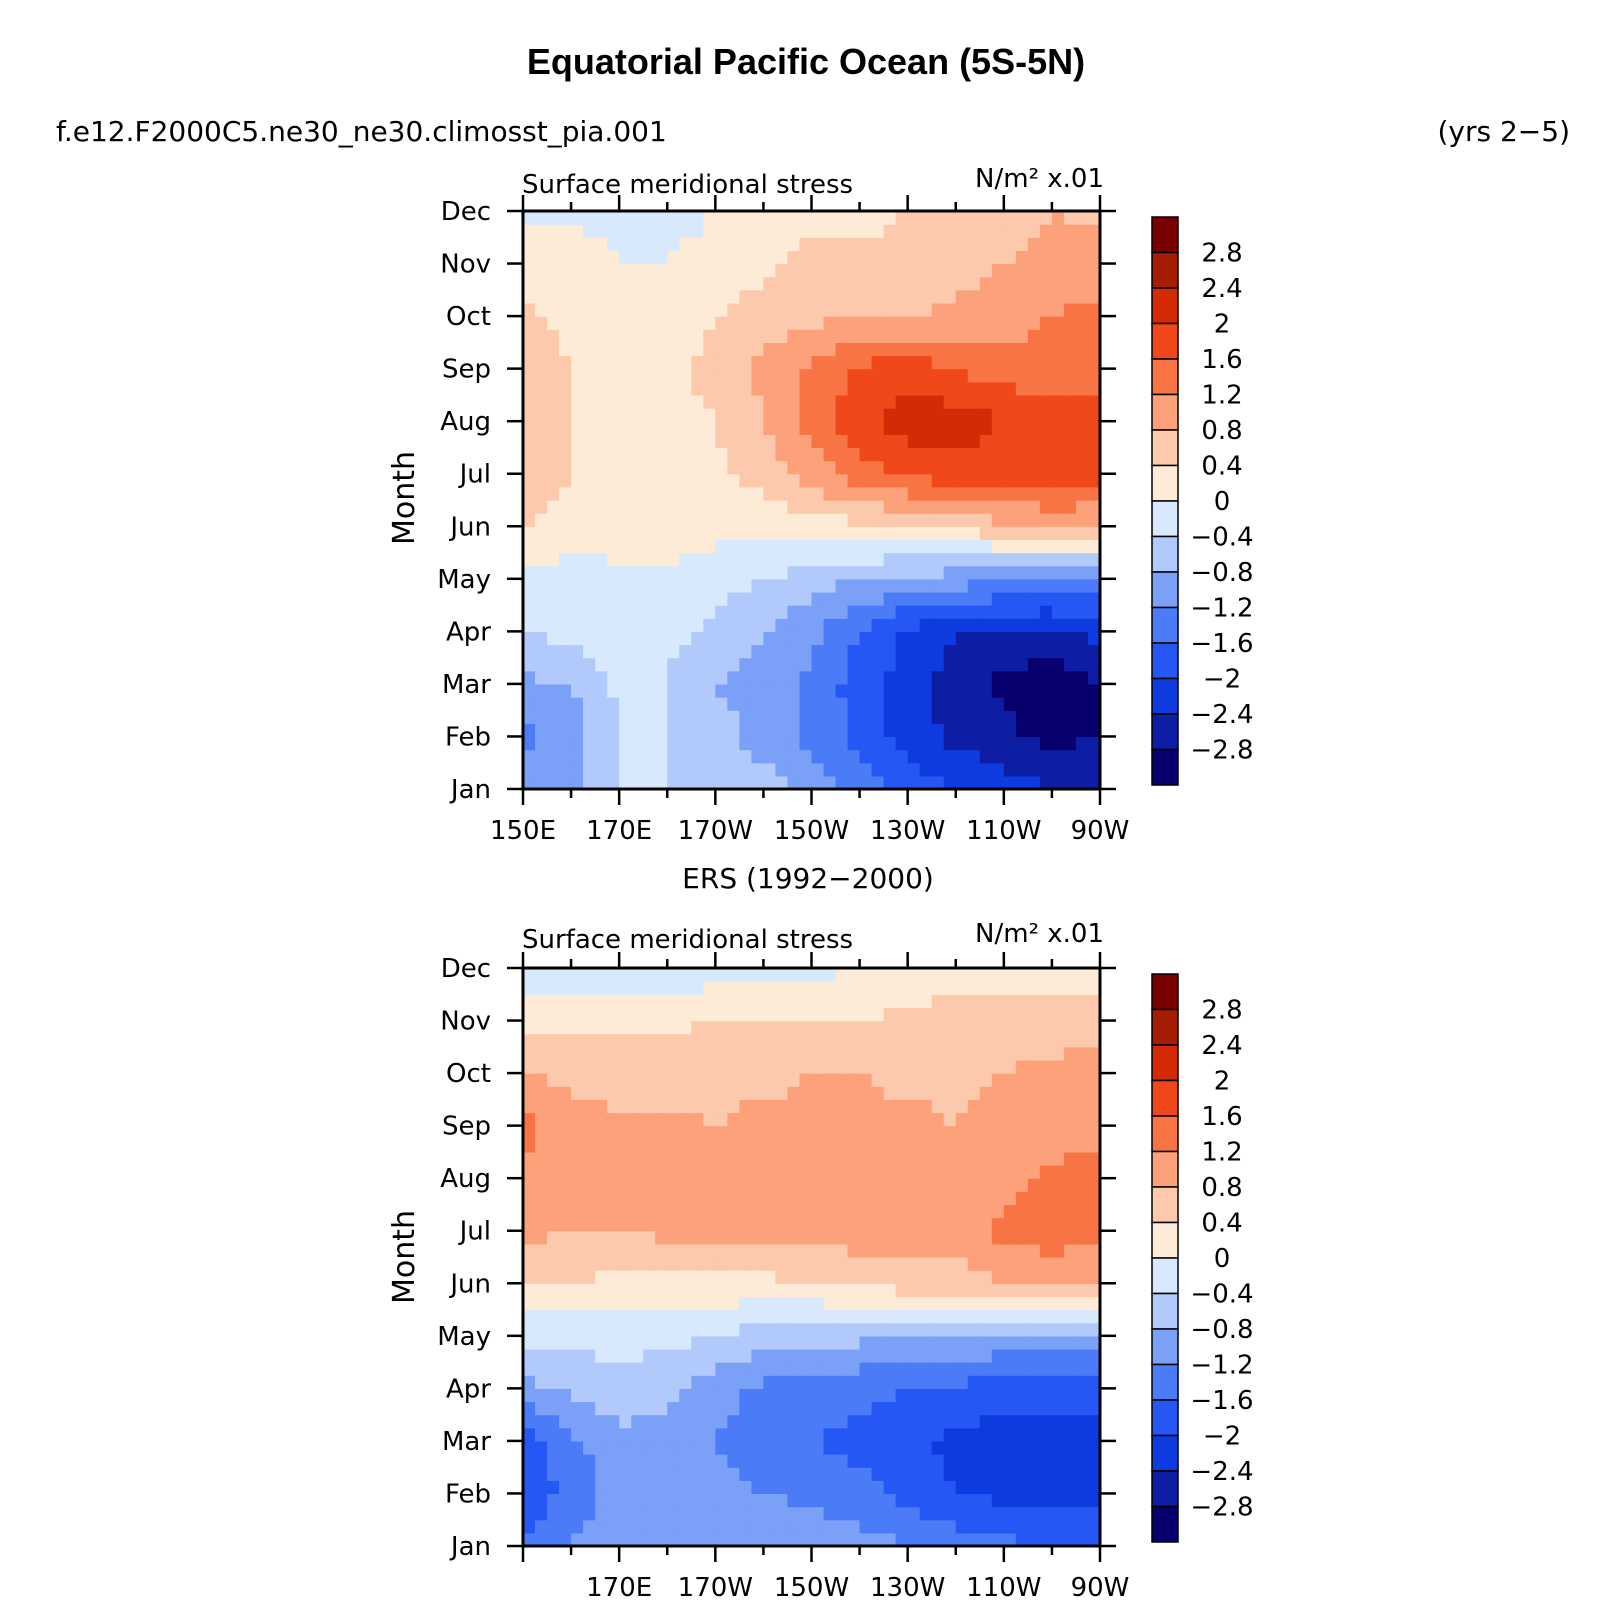 The height and width of the screenshot is (1611, 1613). What do you see at coordinates (465, 1179) in the screenshot?
I see `y-tick-label: Aug` at bounding box center [465, 1179].